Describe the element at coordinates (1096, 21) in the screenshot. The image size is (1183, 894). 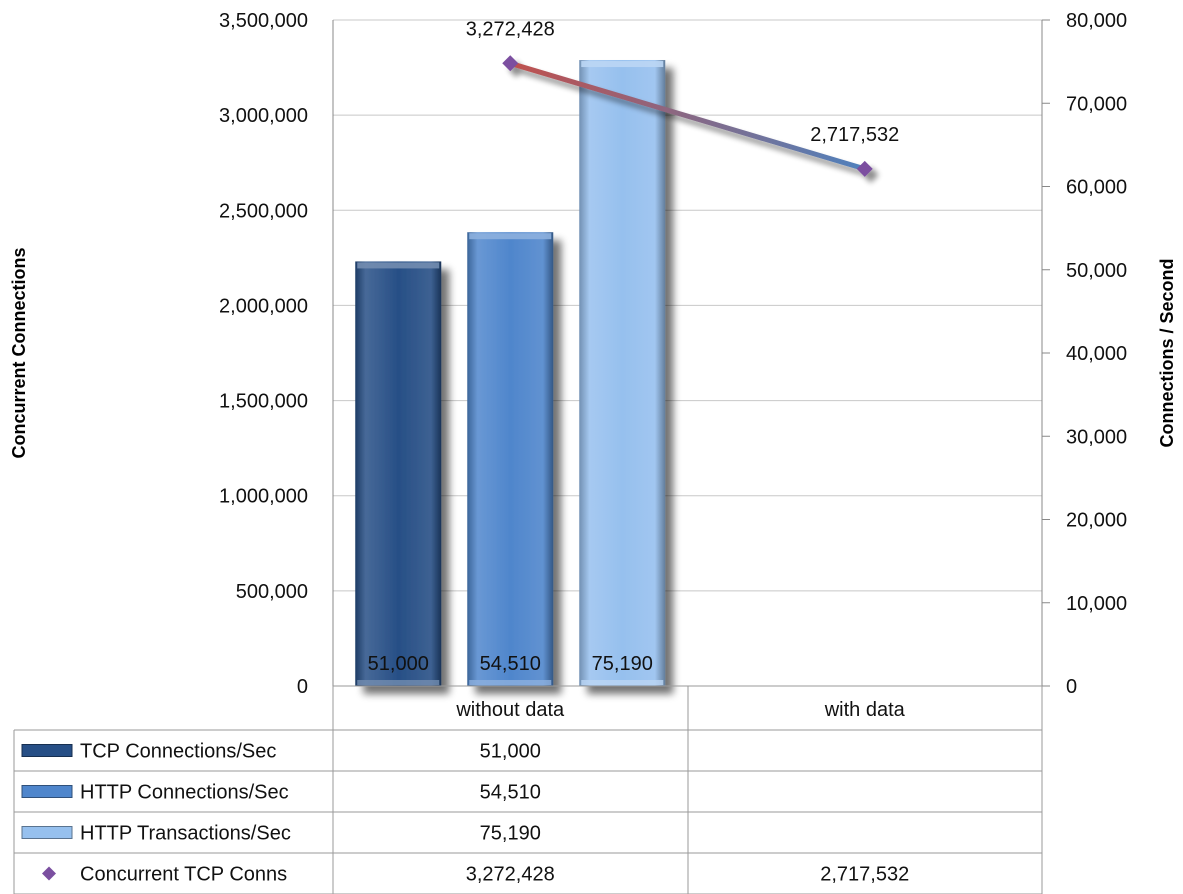
I see `y-right-tick-label: 80,000` at that location.